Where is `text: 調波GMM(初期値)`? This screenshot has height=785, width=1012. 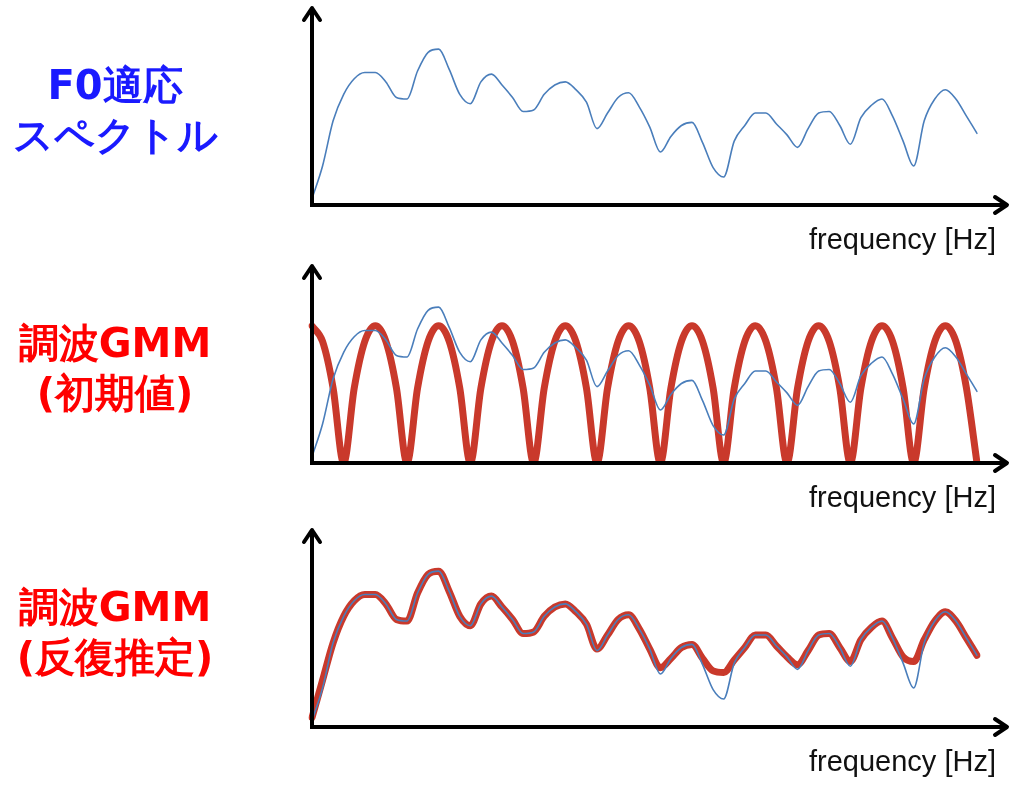 text: 調波GMM(初期値) is located at coordinates (115, 368).